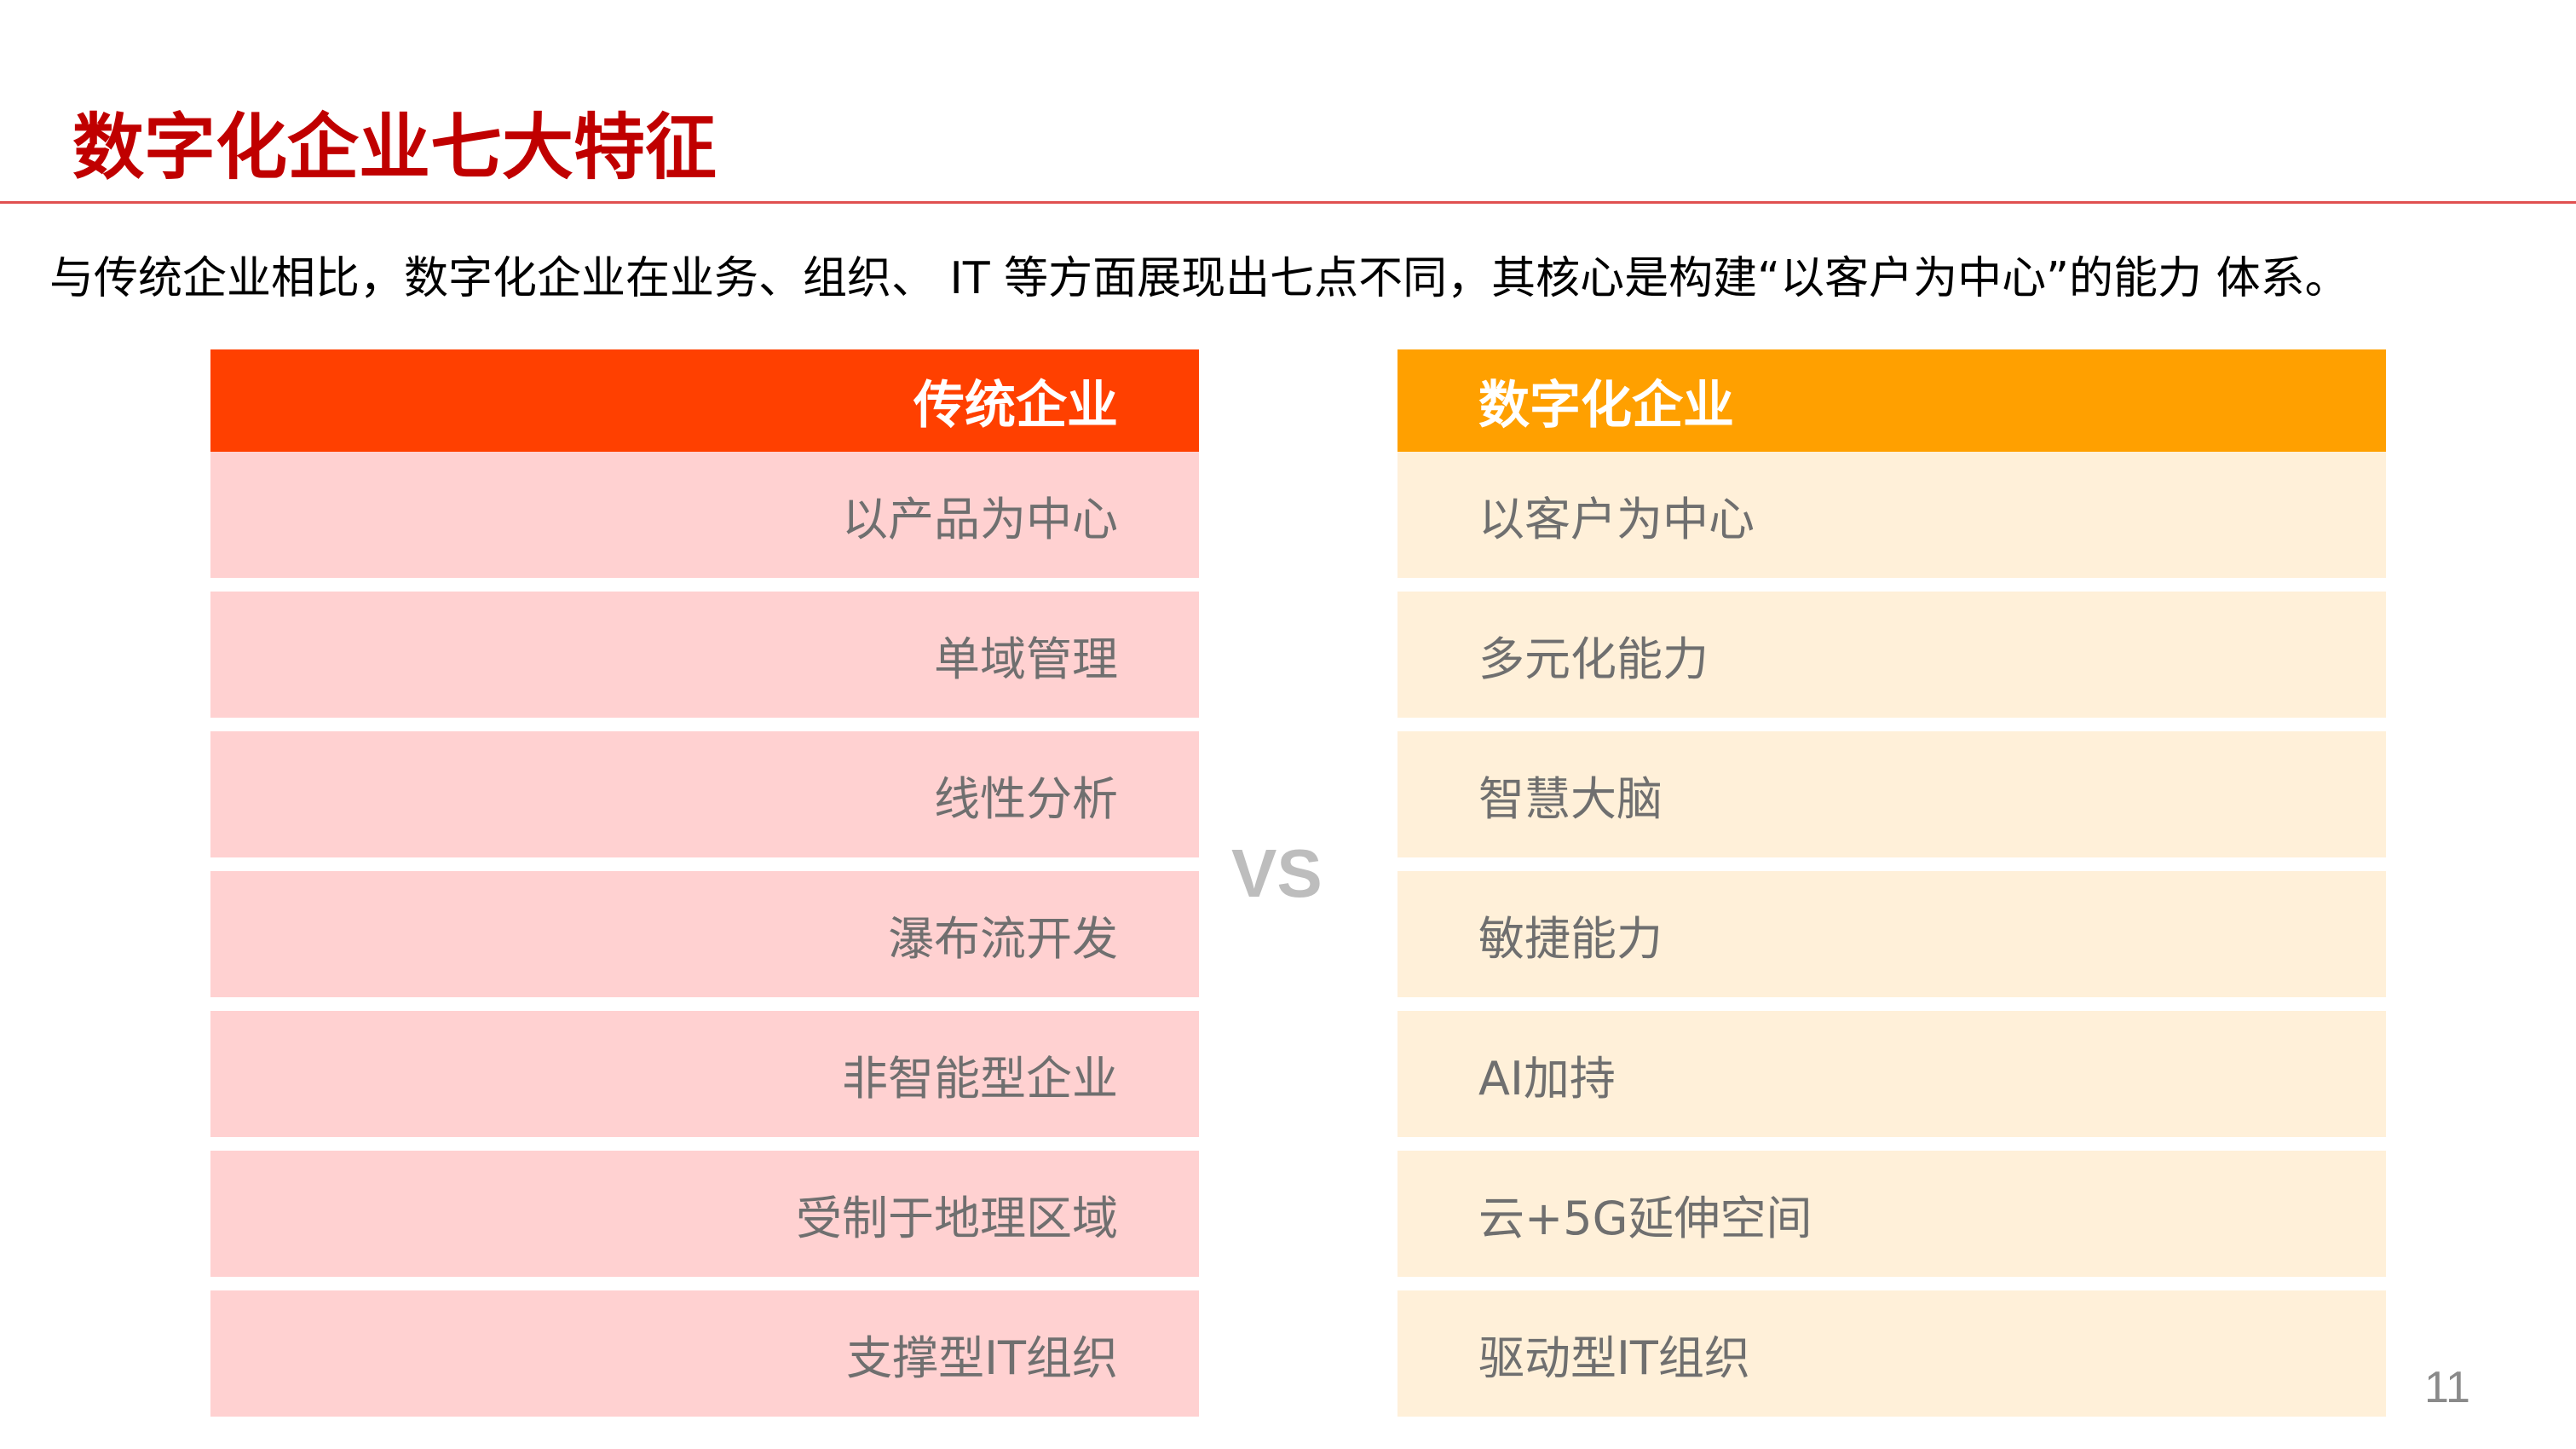 The height and width of the screenshot is (1449, 2576). Describe the element at coordinates (2447, 1387) in the screenshot. I see `page-number: 11` at that location.